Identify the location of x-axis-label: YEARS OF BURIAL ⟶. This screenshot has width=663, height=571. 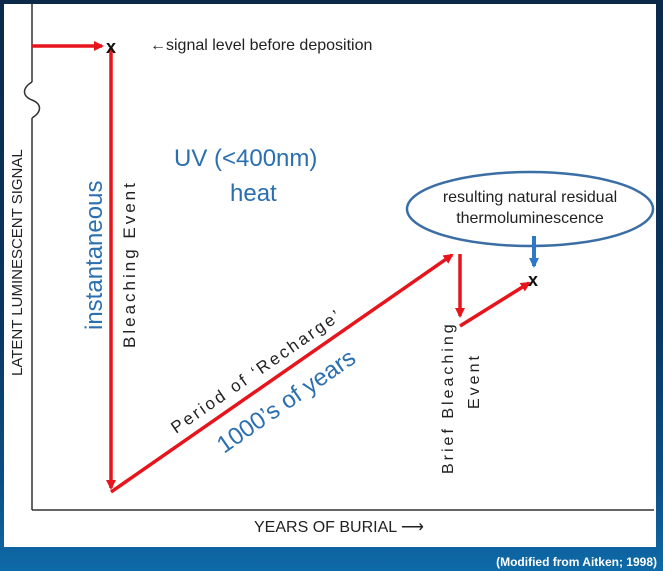
(339, 527).